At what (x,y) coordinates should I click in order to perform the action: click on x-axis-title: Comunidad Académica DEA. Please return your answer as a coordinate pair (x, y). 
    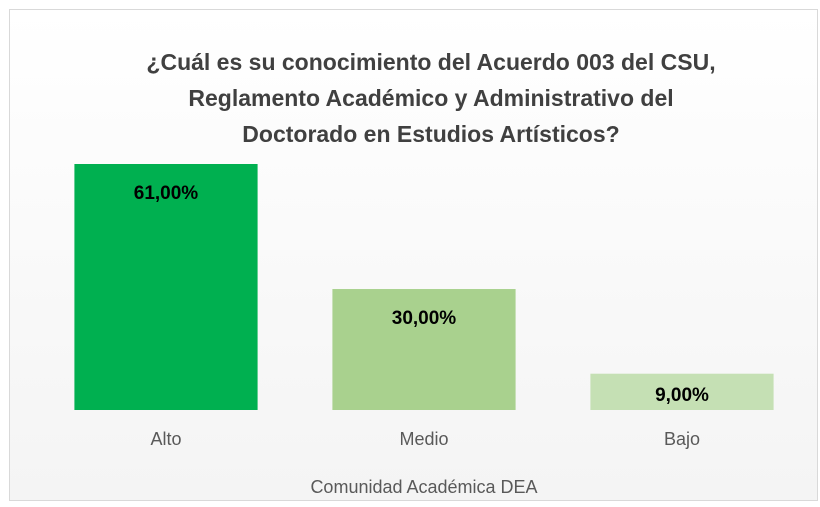
    Looking at the image, I should click on (423, 487).